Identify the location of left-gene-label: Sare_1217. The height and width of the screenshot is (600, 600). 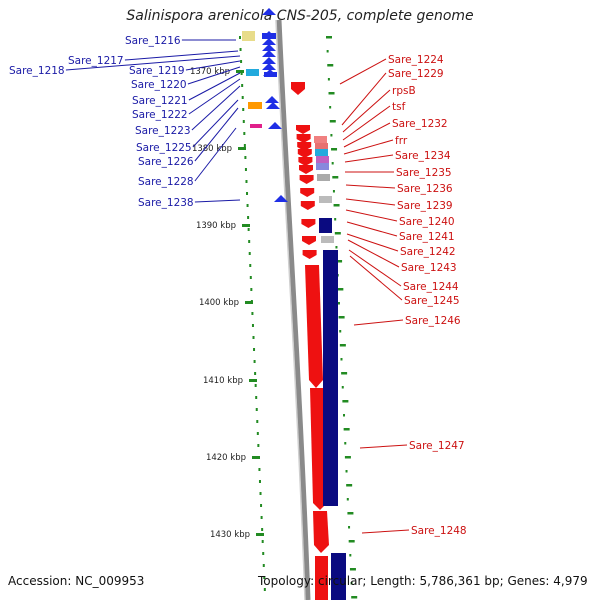
(96, 61).